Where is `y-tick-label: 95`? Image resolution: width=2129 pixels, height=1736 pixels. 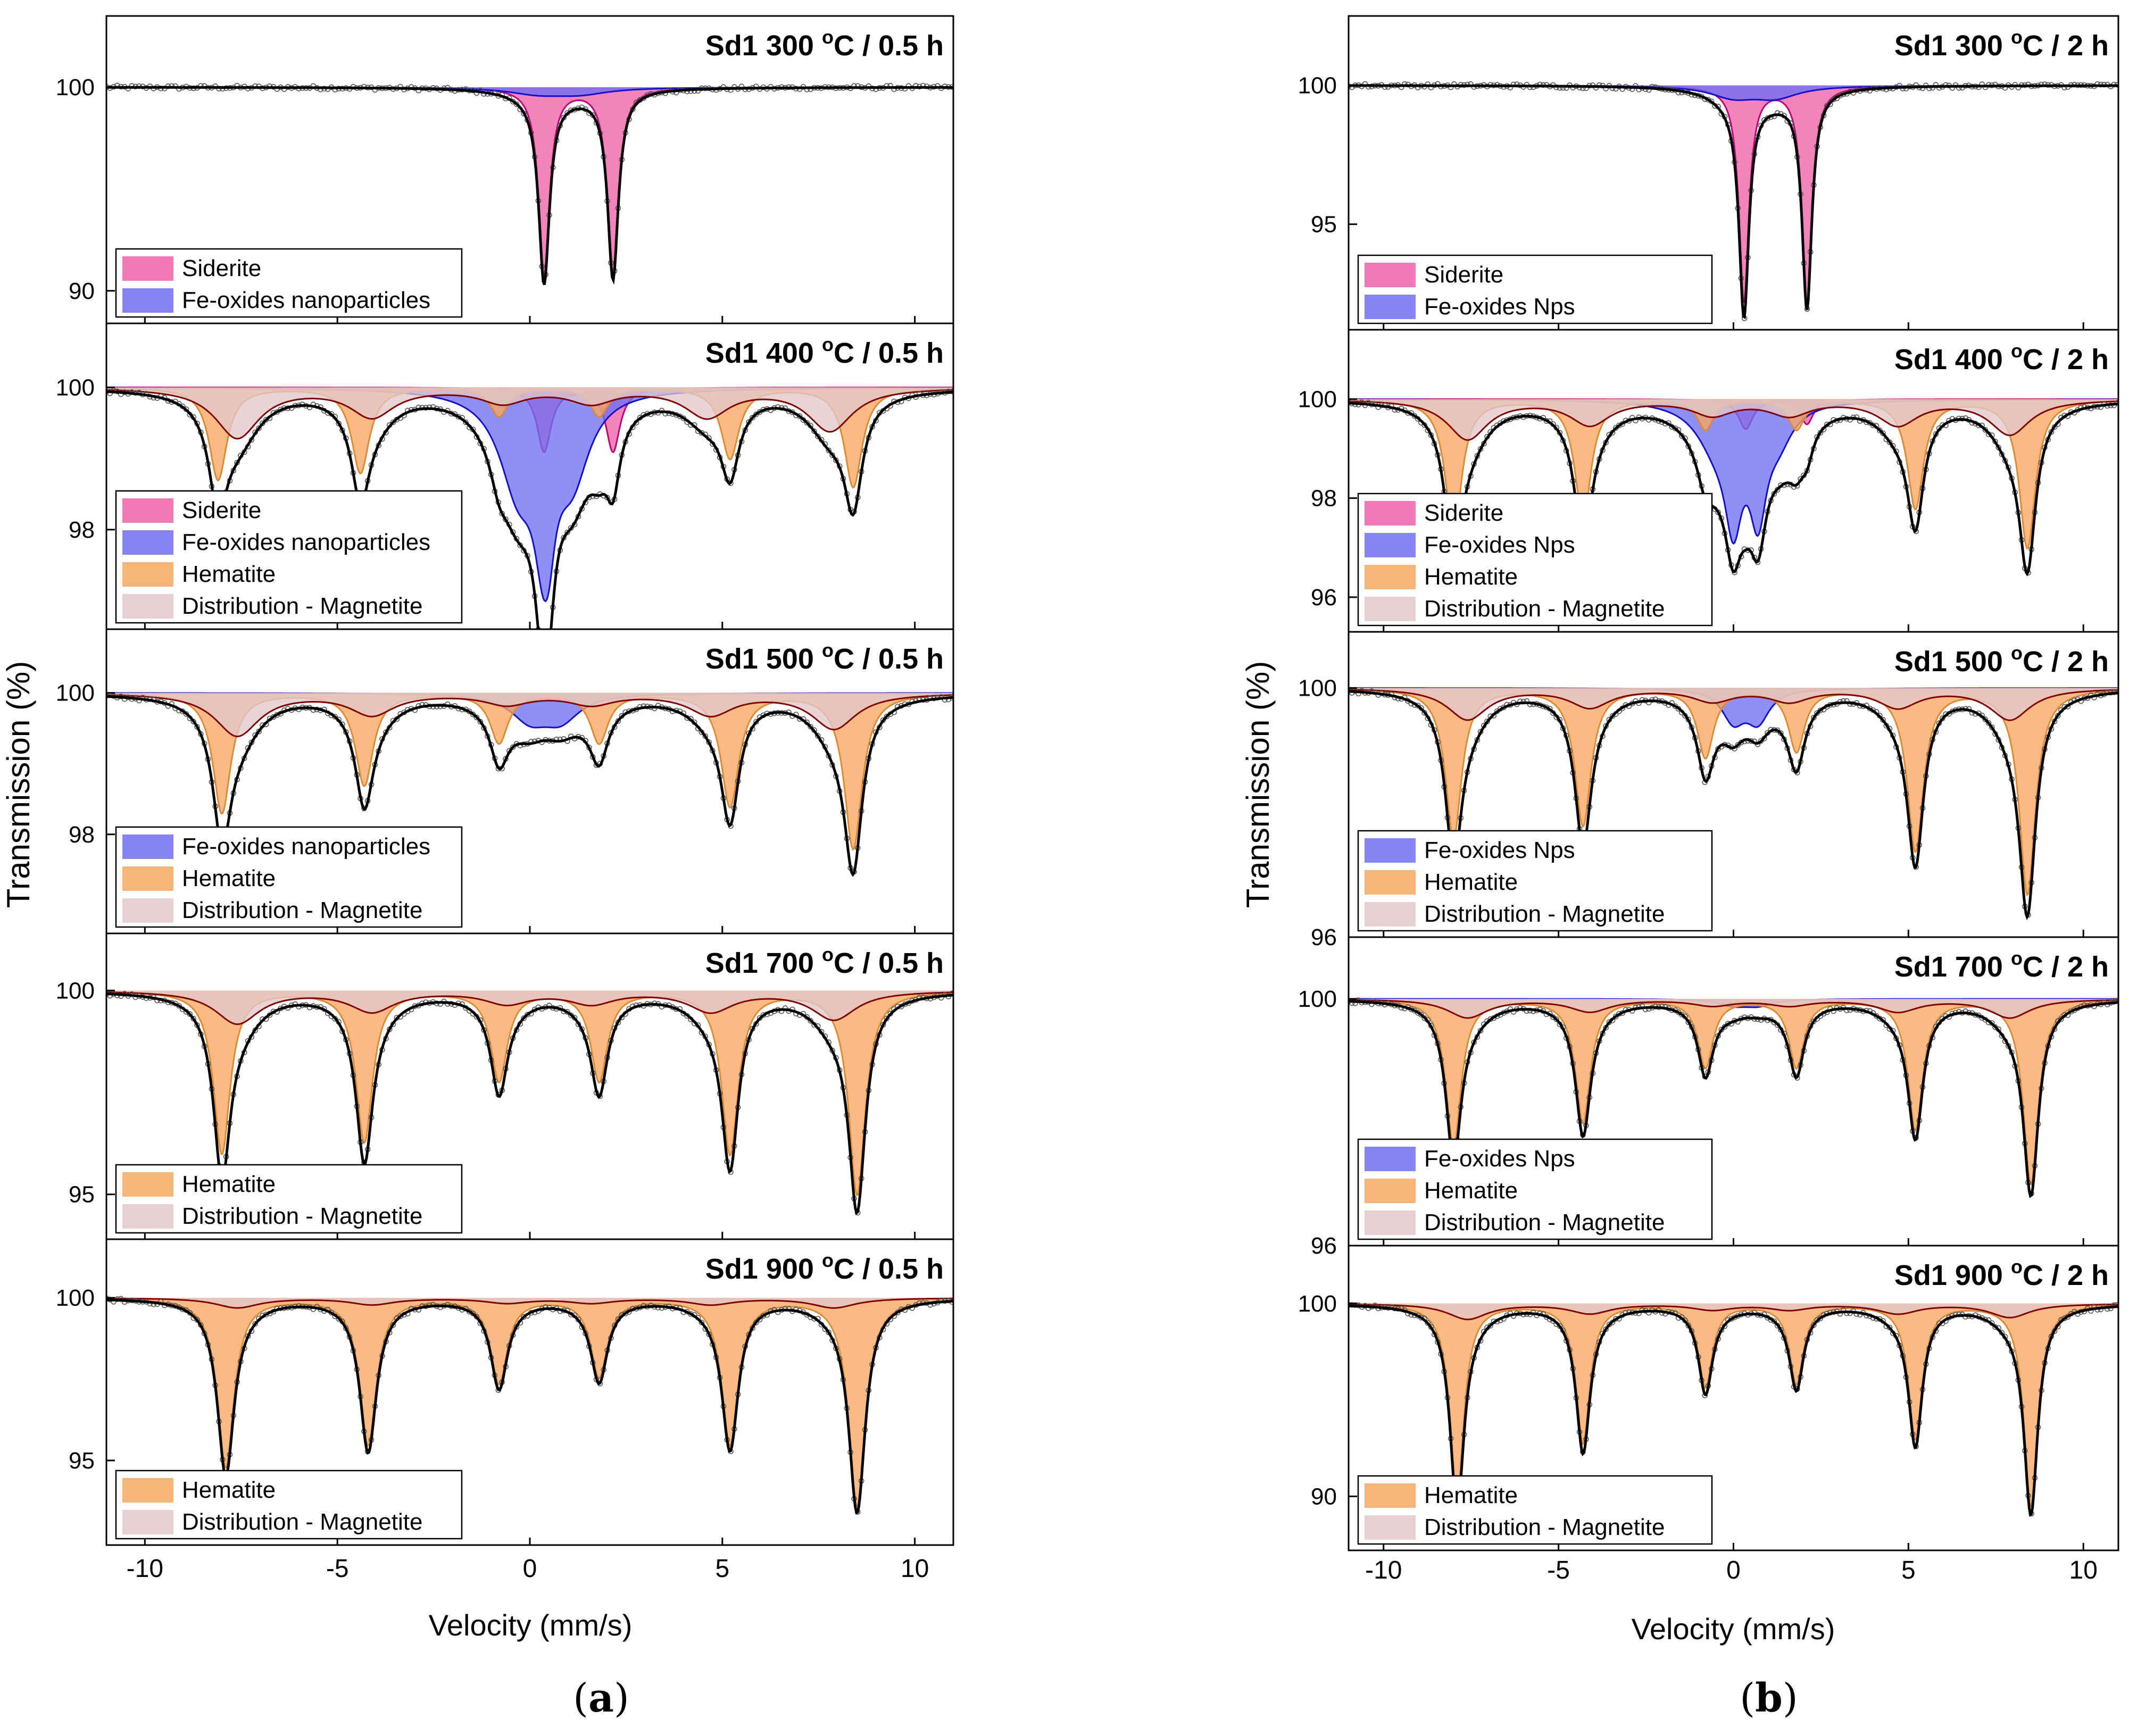 y-tick-label: 95 is located at coordinates (82, 1195).